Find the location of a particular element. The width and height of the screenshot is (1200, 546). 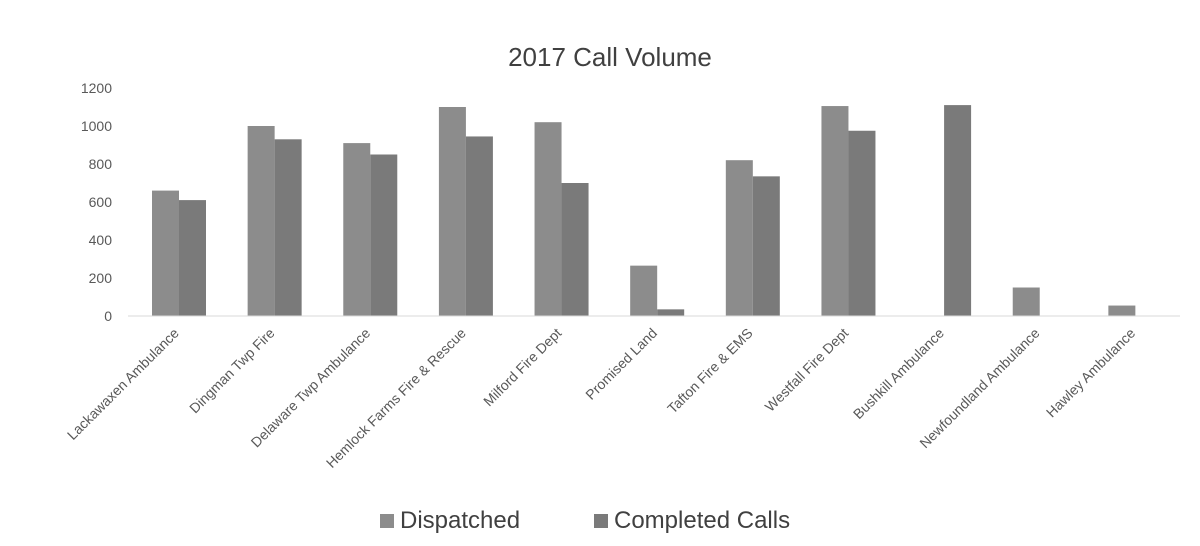

x-tick-label: Bushkill Ambulance is located at coordinates (898, 373).